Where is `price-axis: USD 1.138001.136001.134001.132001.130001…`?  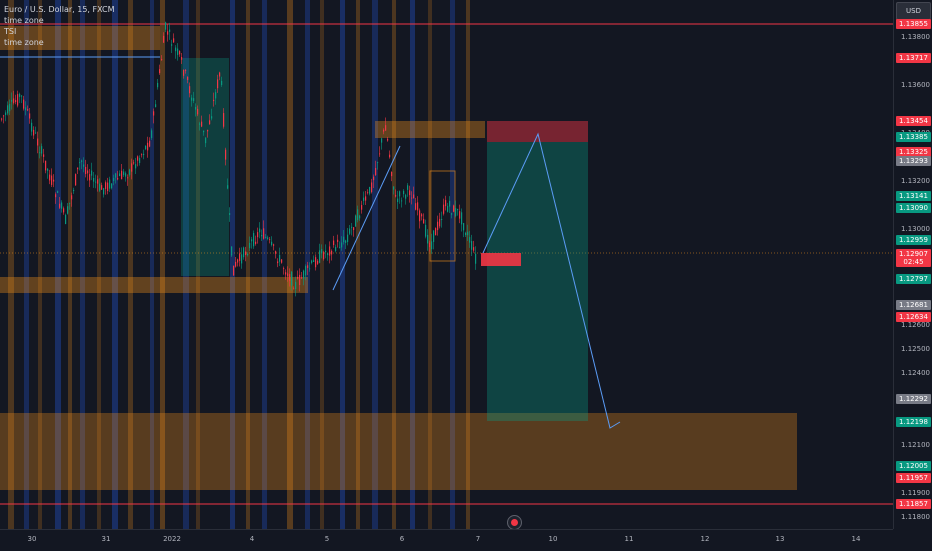
price-axis: USD 1.138001.136001.134001.132001.130001… is located at coordinates (912, 264).